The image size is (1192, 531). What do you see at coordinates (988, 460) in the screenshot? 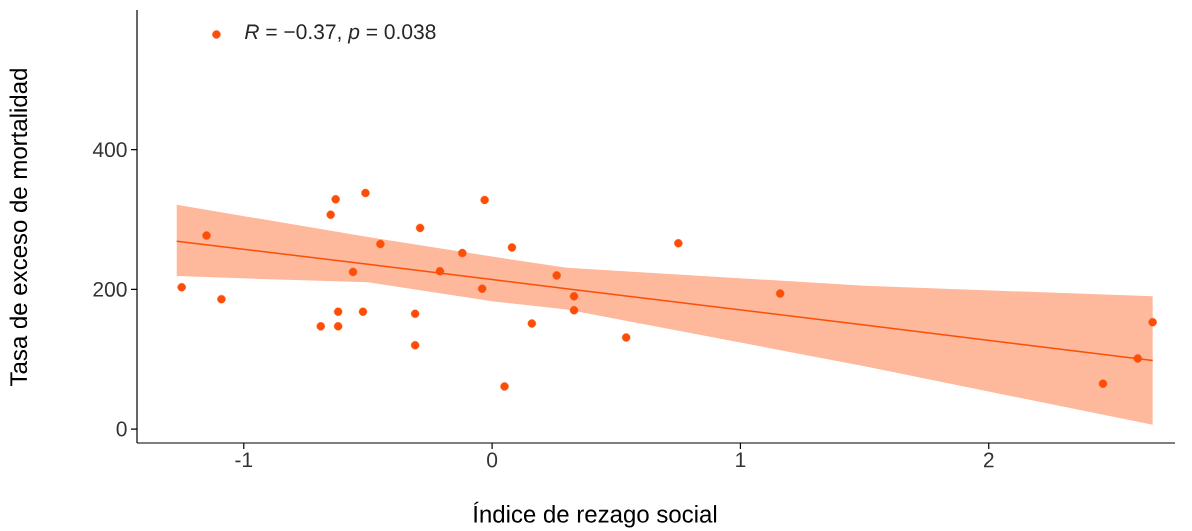
I see `x-tick-label: 2` at bounding box center [988, 460].